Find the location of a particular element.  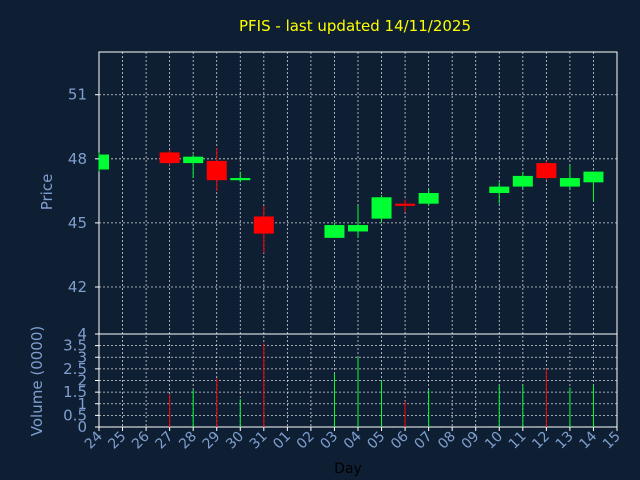

price-tick-label: 45 is located at coordinates (77, 223).